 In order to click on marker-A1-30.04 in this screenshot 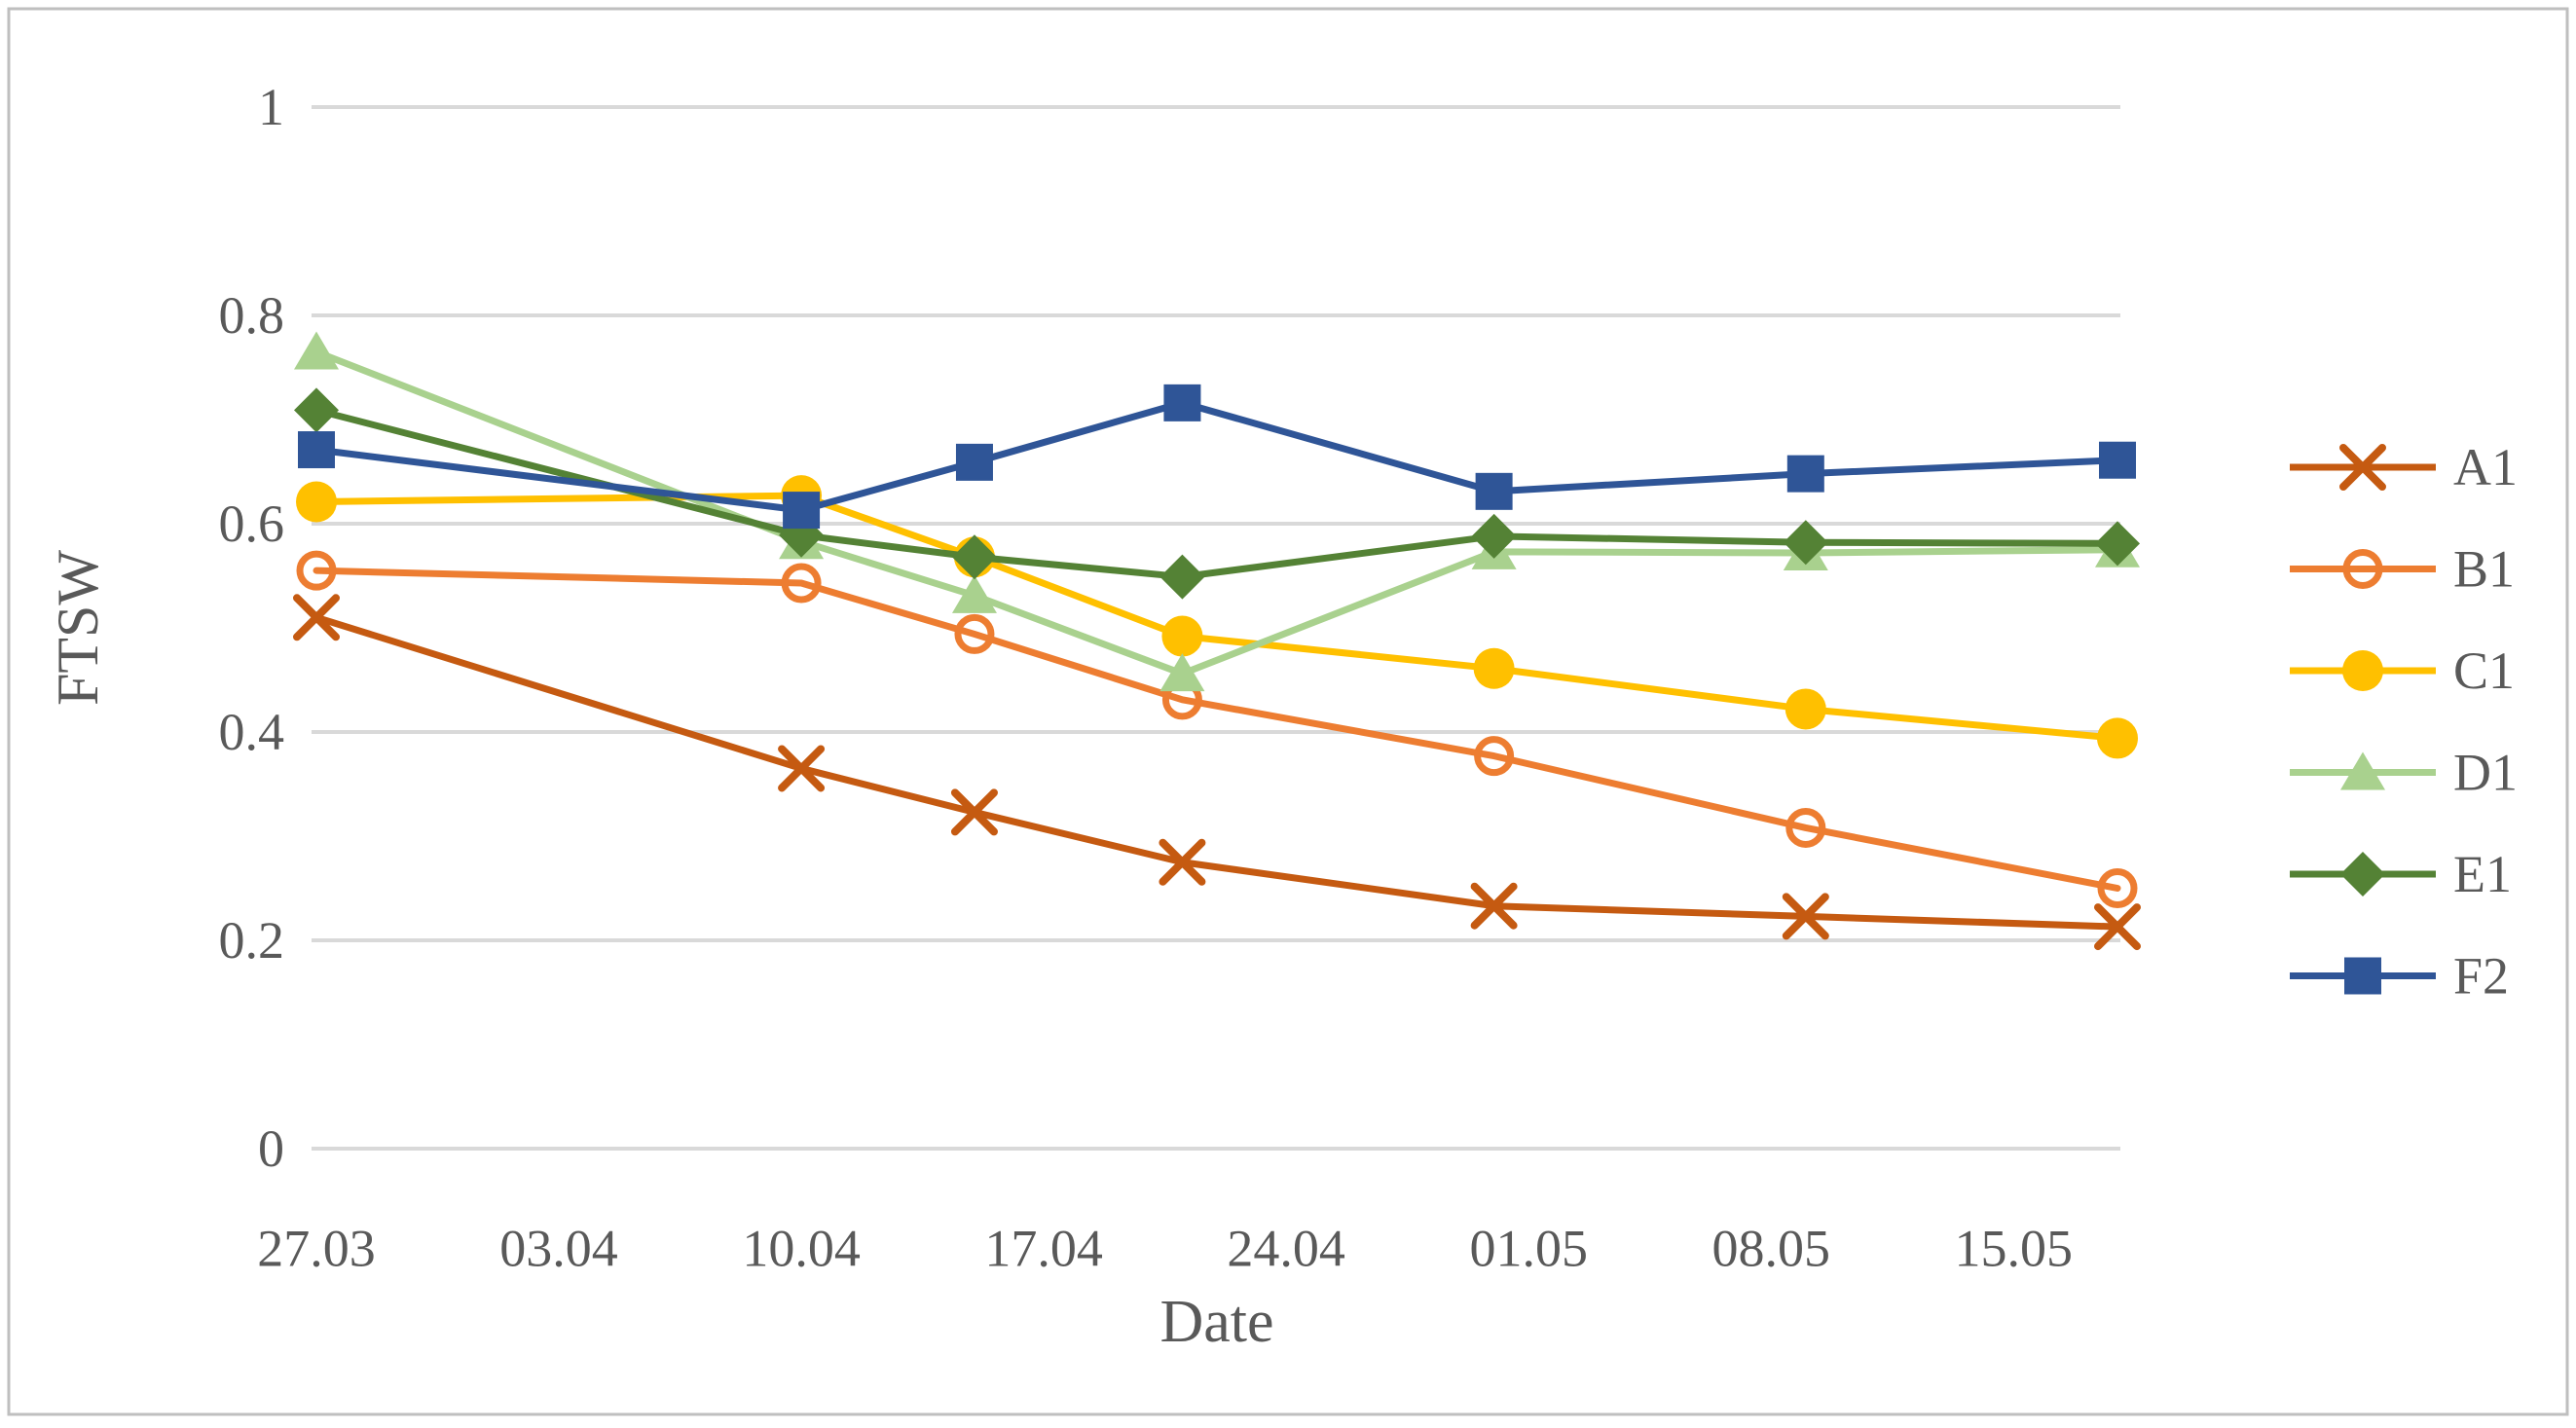, I will do `click(1494, 906)`.